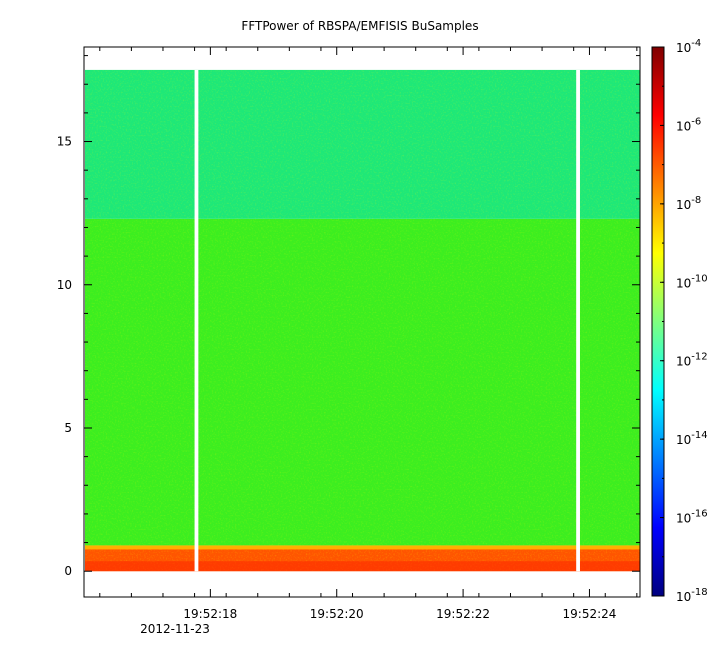  What do you see at coordinates (463, 614) in the screenshot?
I see `x-tick-label: 19:52:22` at bounding box center [463, 614].